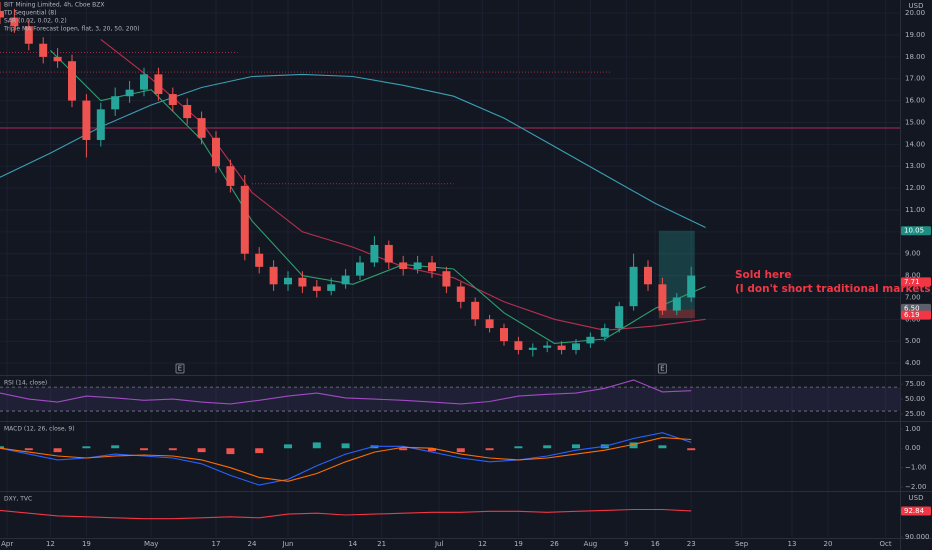  Describe the element at coordinates (912, 308) in the screenshot. I see `price-label: 6.50` at that location.